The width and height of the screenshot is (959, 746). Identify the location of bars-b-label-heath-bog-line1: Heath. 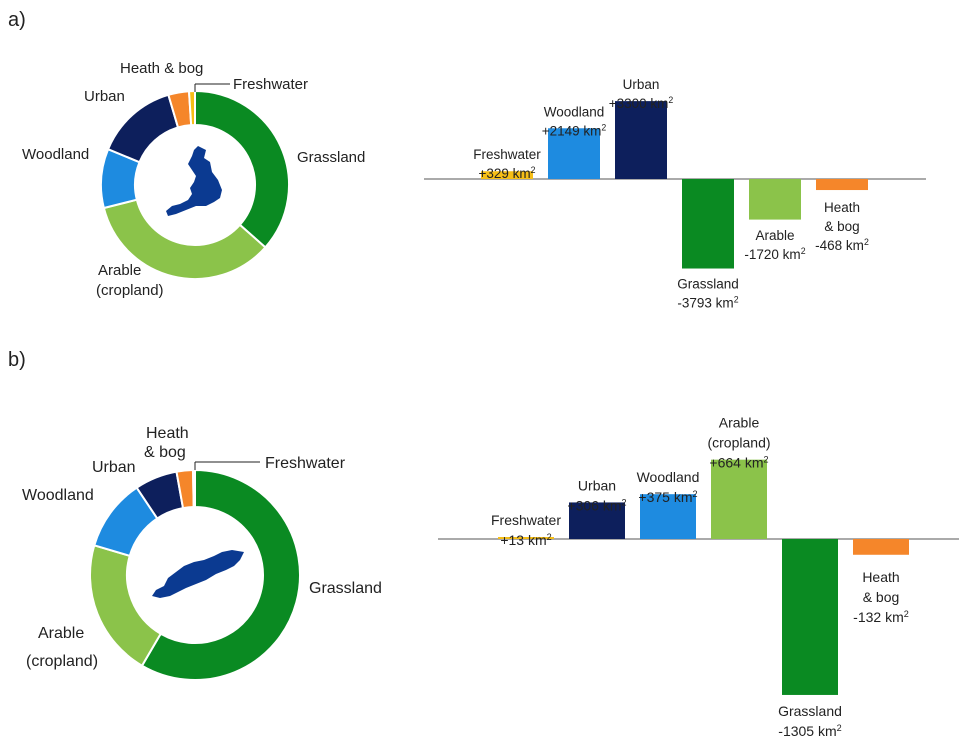
(880, 577).